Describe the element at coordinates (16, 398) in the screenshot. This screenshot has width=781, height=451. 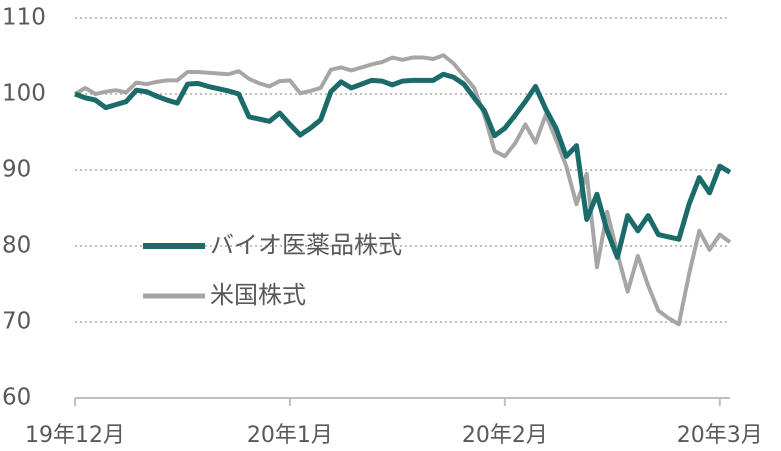
I see `y-tick-label: 60` at that location.